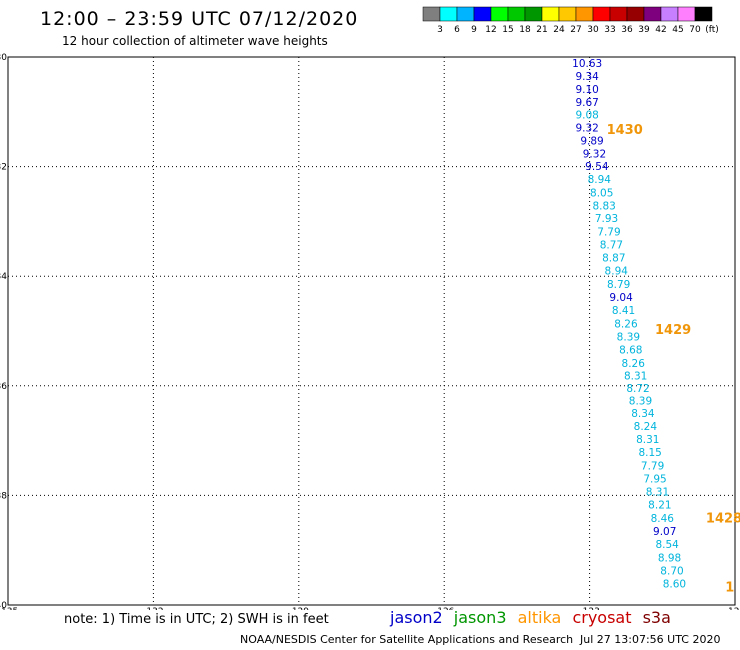 The image size is (740, 650). What do you see at coordinates (623, 311) in the screenshot?
I see `wave-height-point: 8.41` at bounding box center [623, 311].